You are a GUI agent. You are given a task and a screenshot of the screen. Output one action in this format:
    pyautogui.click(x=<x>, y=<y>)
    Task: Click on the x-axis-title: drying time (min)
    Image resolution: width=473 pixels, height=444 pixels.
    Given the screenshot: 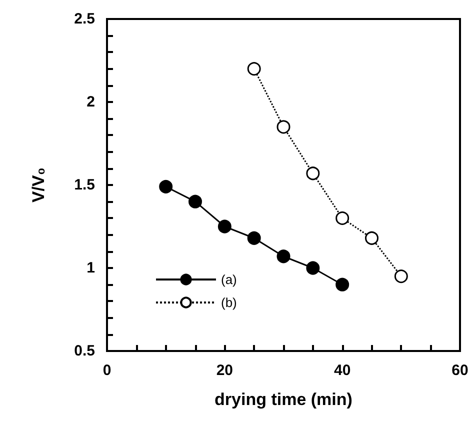 What is the action you would take?
    pyautogui.click(x=283, y=399)
    